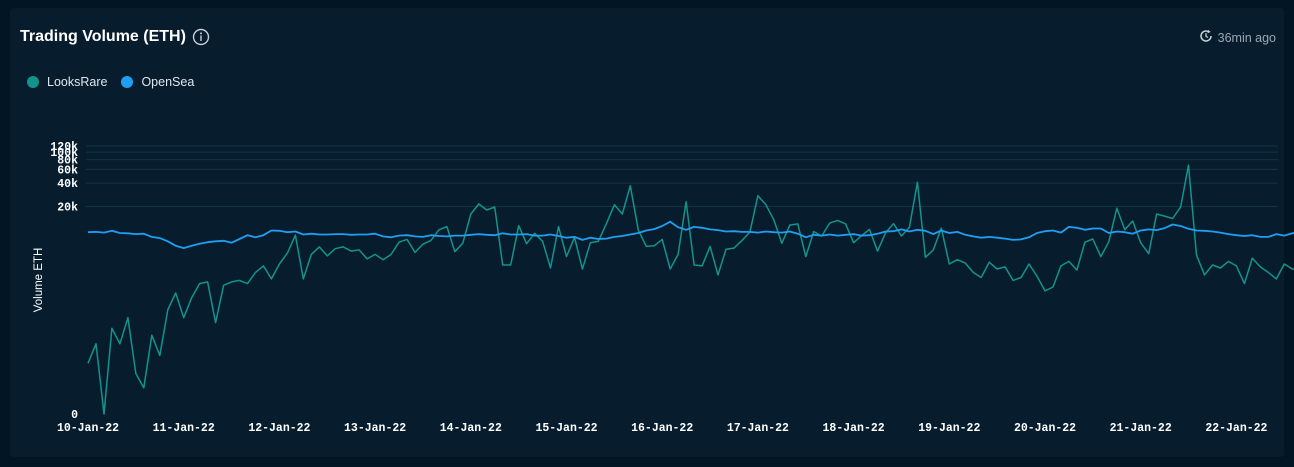 The width and height of the screenshot is (1294, 467). Describe the element at coordinates (1246, 37) in the screenshot. I see `updated-text: 36min ago` at that location.